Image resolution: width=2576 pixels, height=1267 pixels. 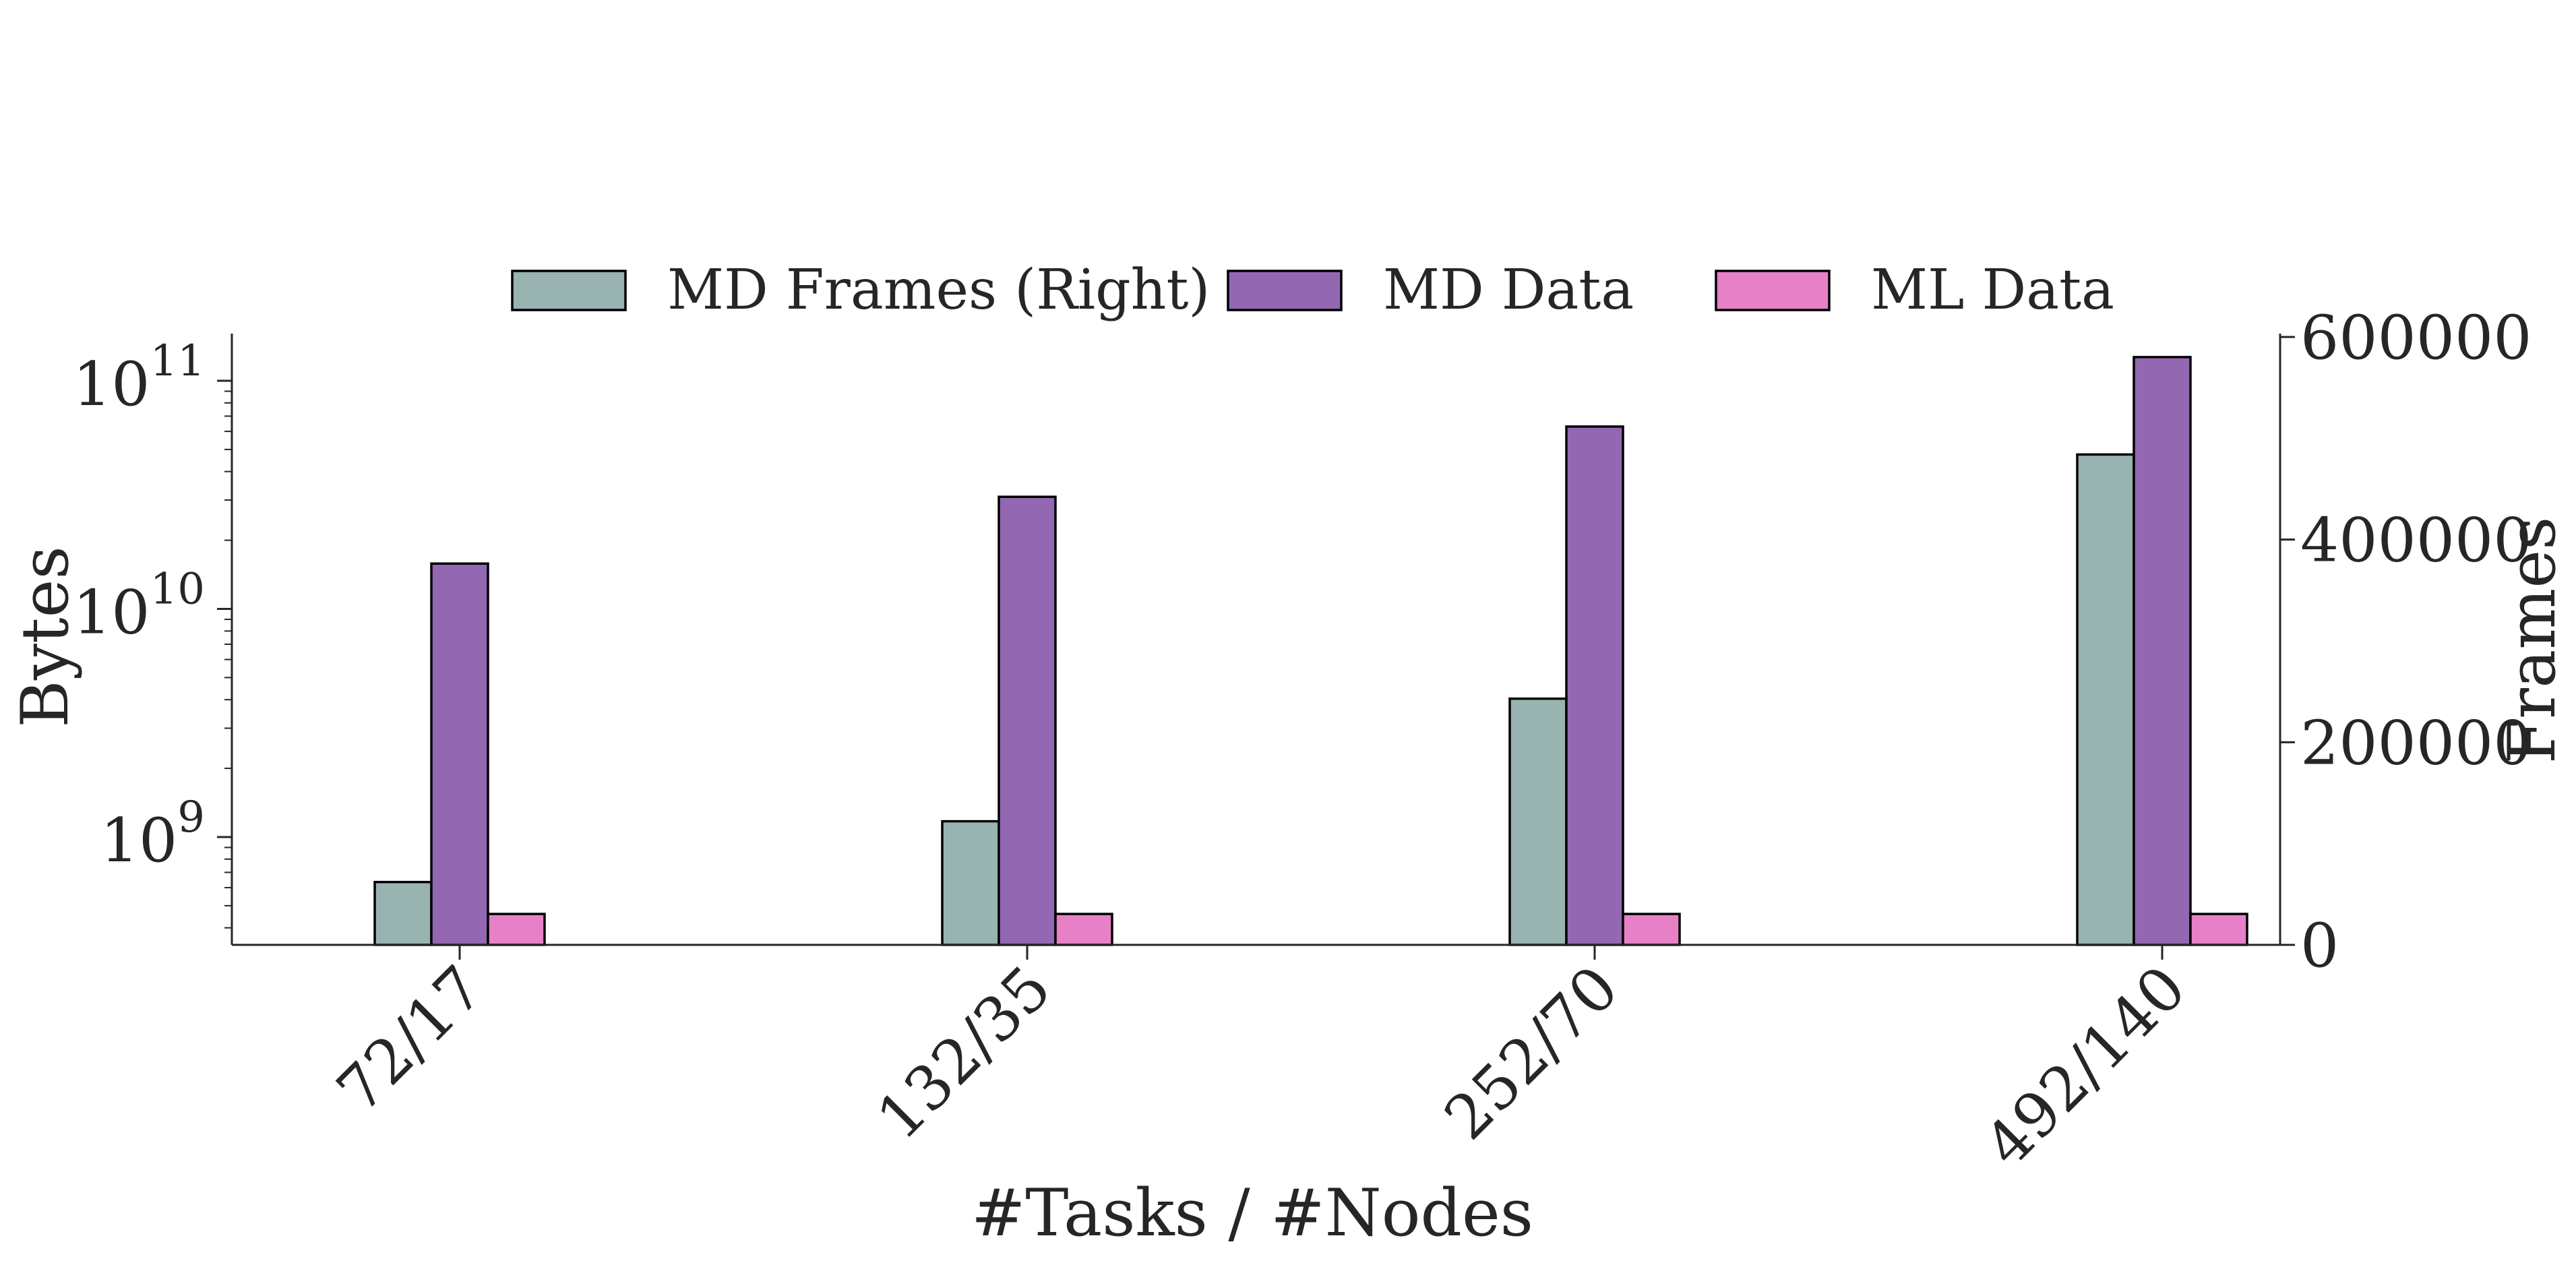 I want to click on x-tick-label-492-140: 492/140, so click(x=2085, y=1066).